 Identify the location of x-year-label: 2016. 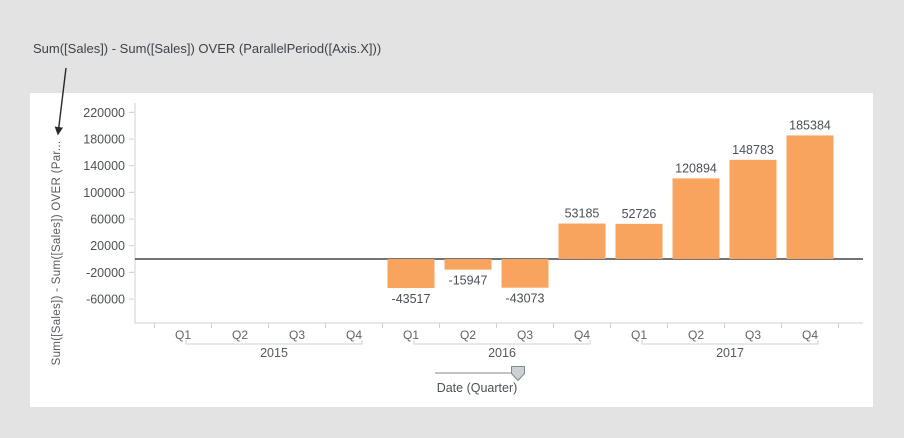
(502, 353).